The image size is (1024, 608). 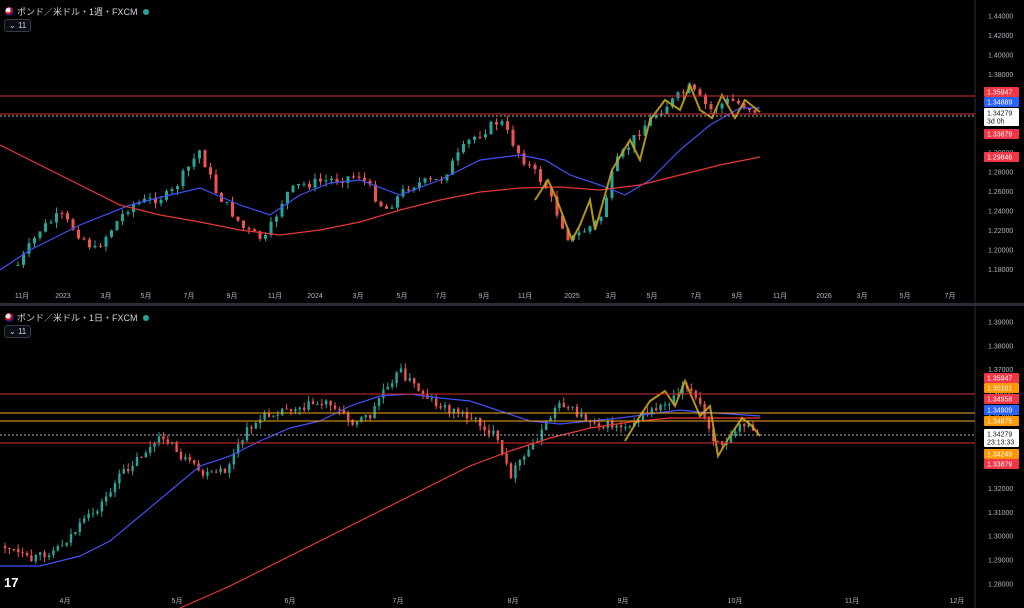 I want to click on indicator-count: 11, so click(x=22, y=25).